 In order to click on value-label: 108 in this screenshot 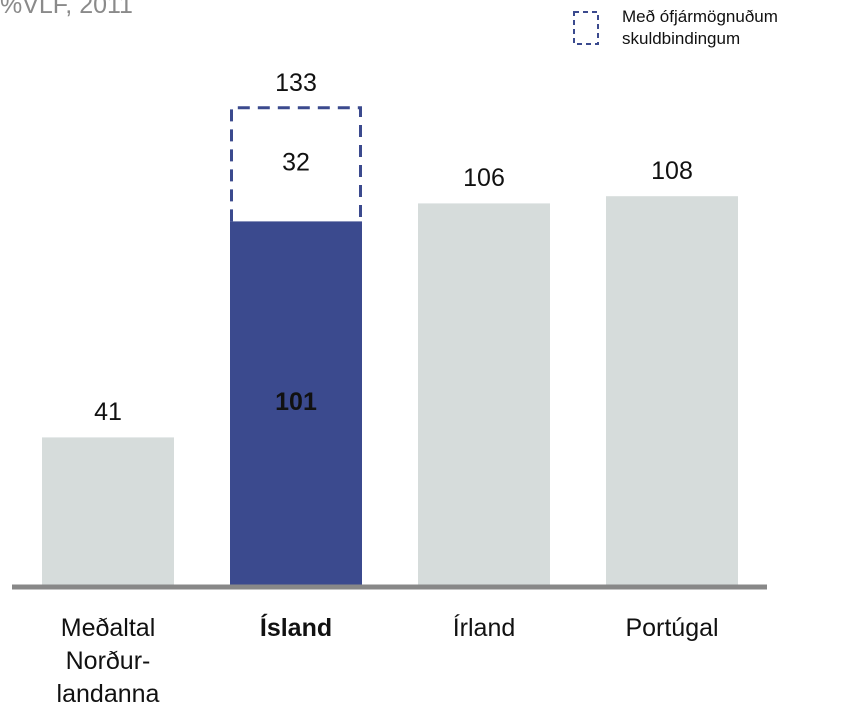, I will do `click(672, 171)`.